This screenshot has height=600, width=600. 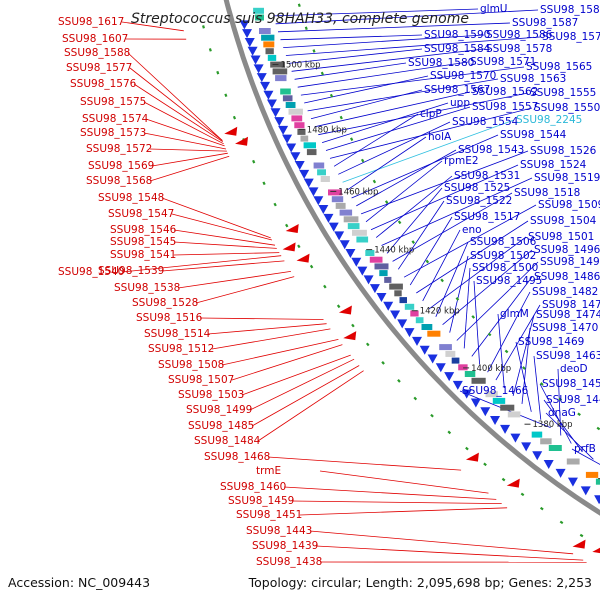 I want to click on gene-label-left: SSU98_1569, so click(x=121, y=166).